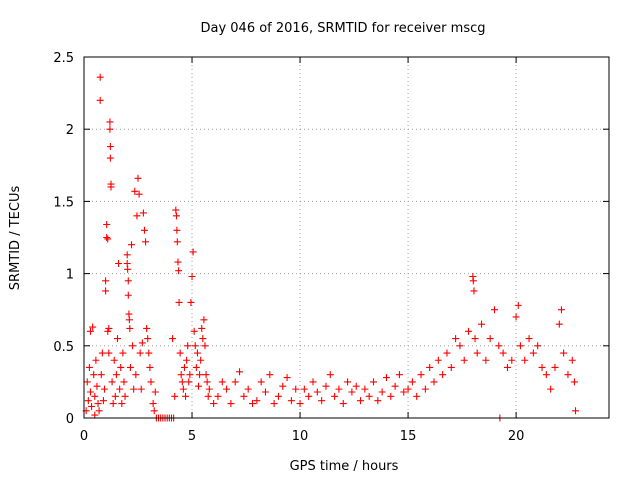  Describe the element at coordinates (70, 275) in the screenshot. I see `y-tick-label: 1` at that location.